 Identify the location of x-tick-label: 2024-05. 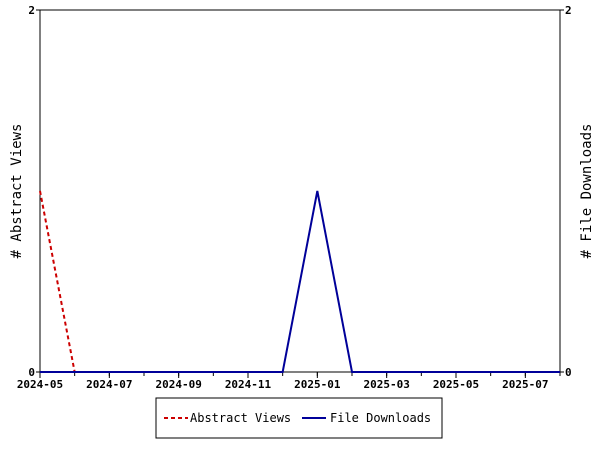
(40, 384).